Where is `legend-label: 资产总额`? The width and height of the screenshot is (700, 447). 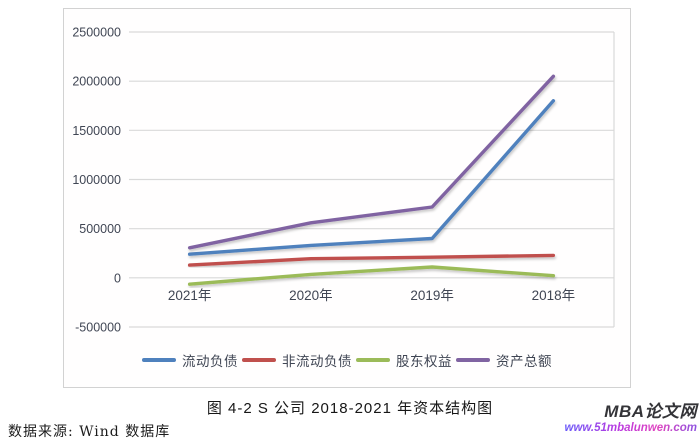 legend-label: 资产总额 is located at coordinates (524, 361).